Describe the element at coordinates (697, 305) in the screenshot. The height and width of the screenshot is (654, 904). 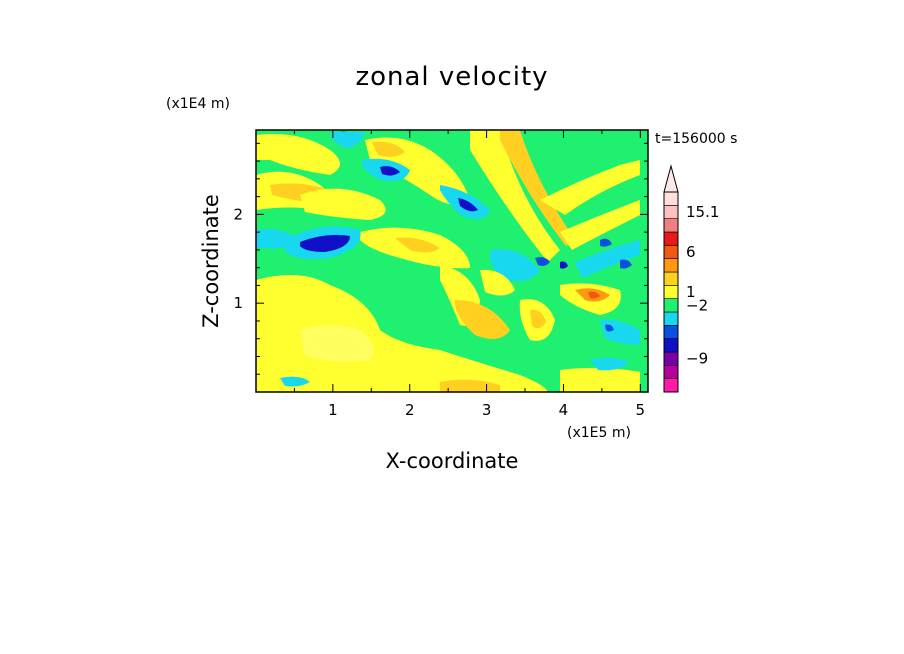
I see `colorbar-tick-label: −2` at that location.